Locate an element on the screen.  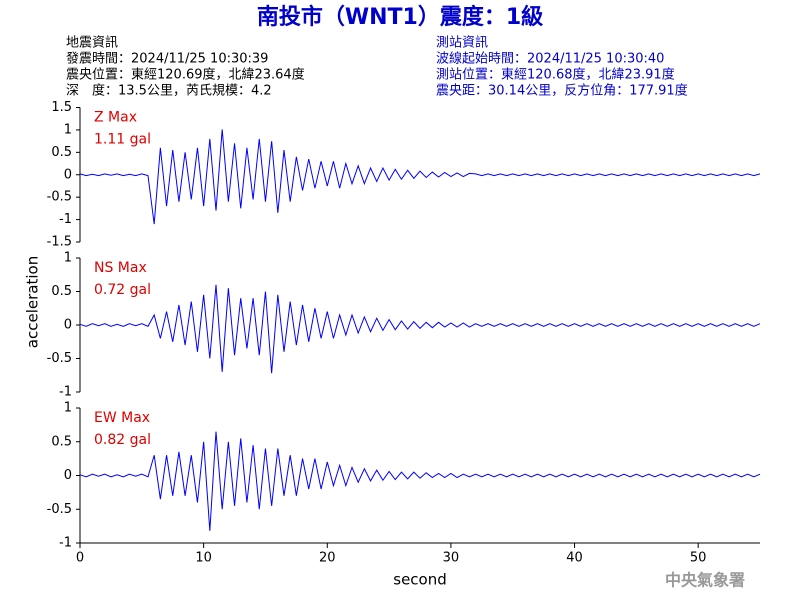
x-tick-label: 40 is located at coordinates (574, 558).